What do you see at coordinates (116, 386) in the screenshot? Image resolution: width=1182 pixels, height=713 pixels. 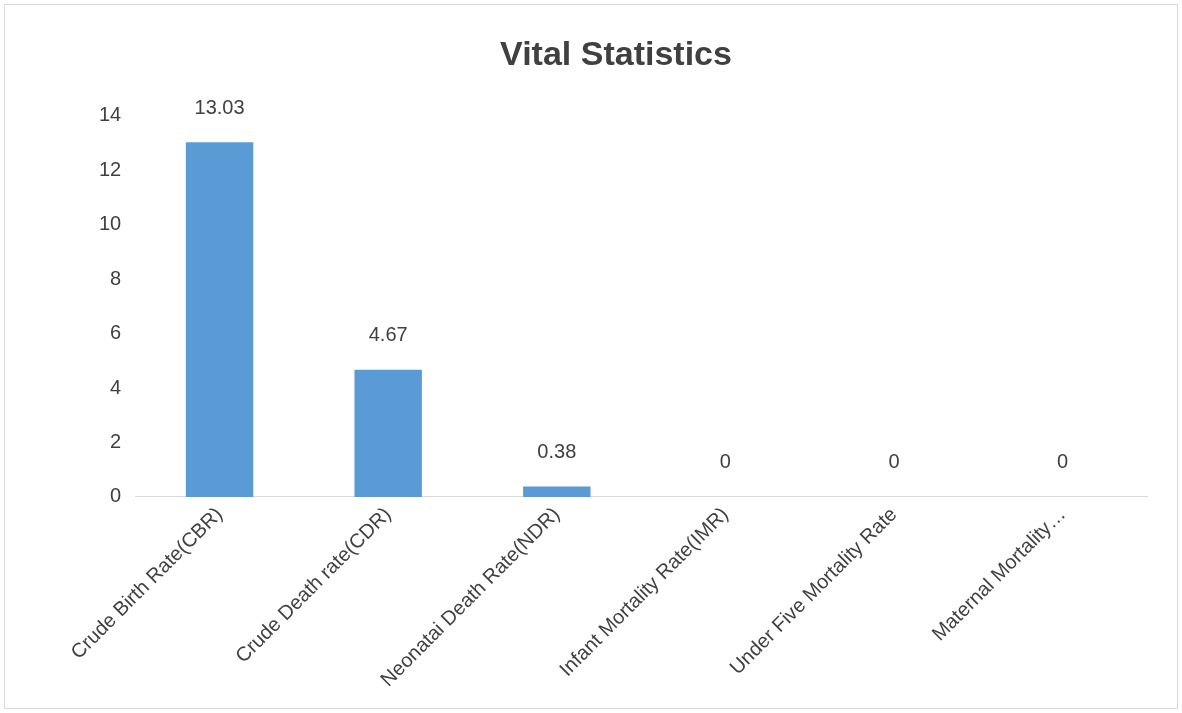 I see `y-tick-label: 4` at bounding box center [116, 386].